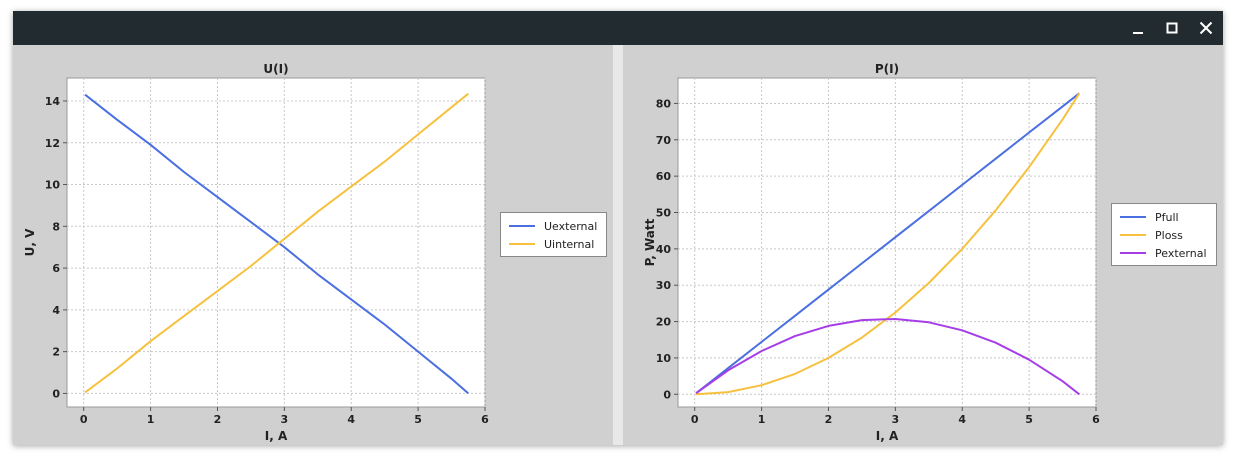 This screenshot has width=1236, height=461. I want to click on legend-label: Uexternal, so click(571, 226).